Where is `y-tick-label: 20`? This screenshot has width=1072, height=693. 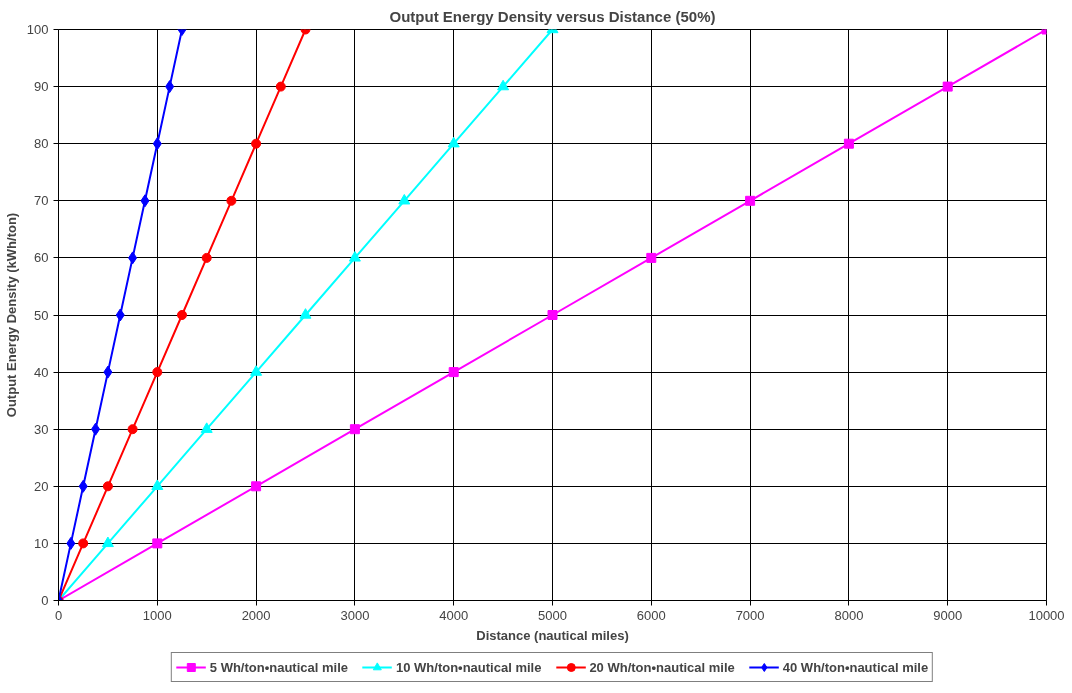 y-tick-label: 20 is located at coordinates (41, 486).